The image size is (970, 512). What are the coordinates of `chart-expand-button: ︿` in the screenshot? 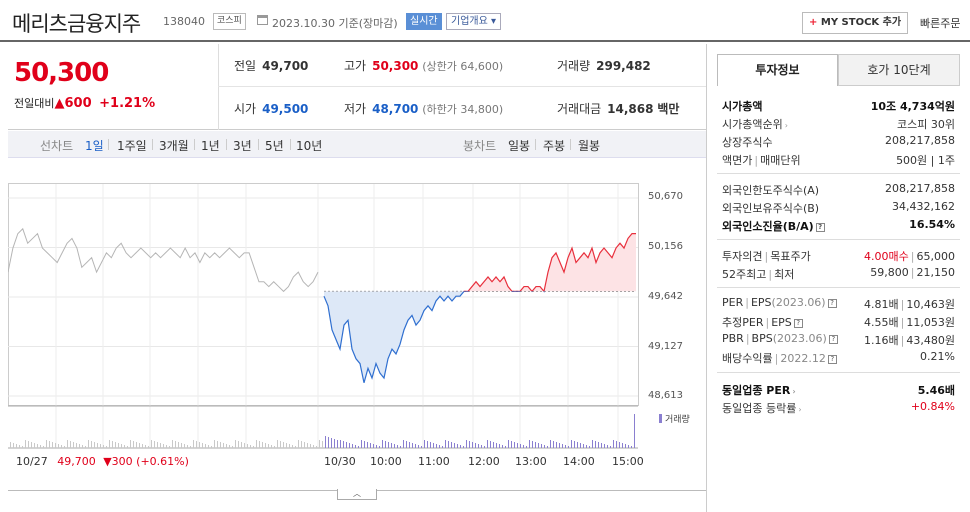 It's located at (357, 494).